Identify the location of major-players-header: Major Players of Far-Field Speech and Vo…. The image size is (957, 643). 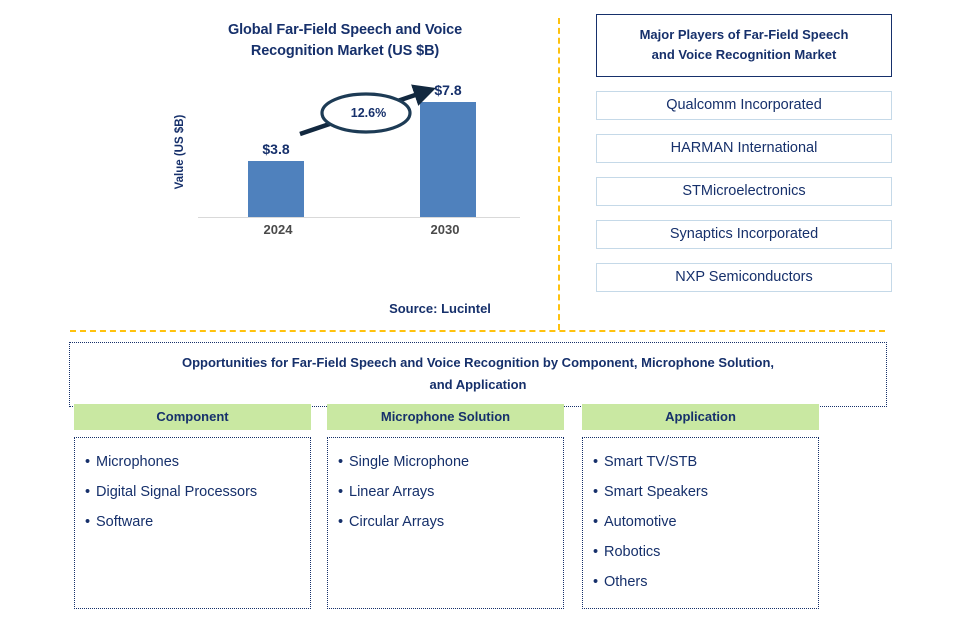
(744, 45).